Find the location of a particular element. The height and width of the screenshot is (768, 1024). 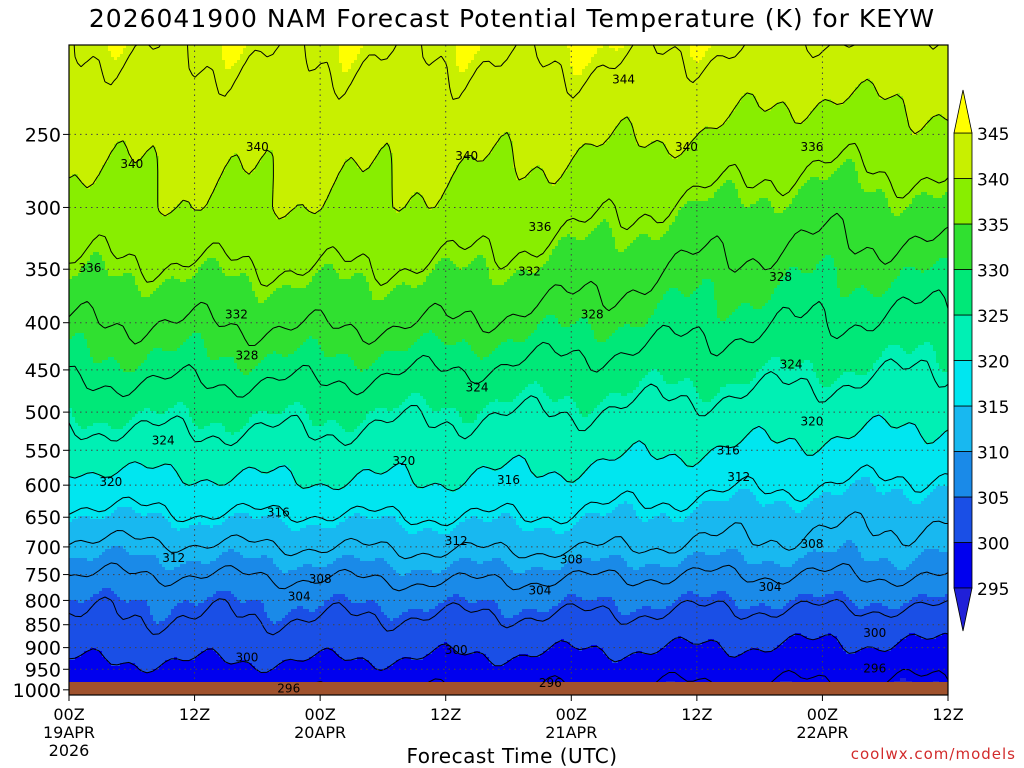

y-tick-label: 900 is located at coordinates (43, 649).